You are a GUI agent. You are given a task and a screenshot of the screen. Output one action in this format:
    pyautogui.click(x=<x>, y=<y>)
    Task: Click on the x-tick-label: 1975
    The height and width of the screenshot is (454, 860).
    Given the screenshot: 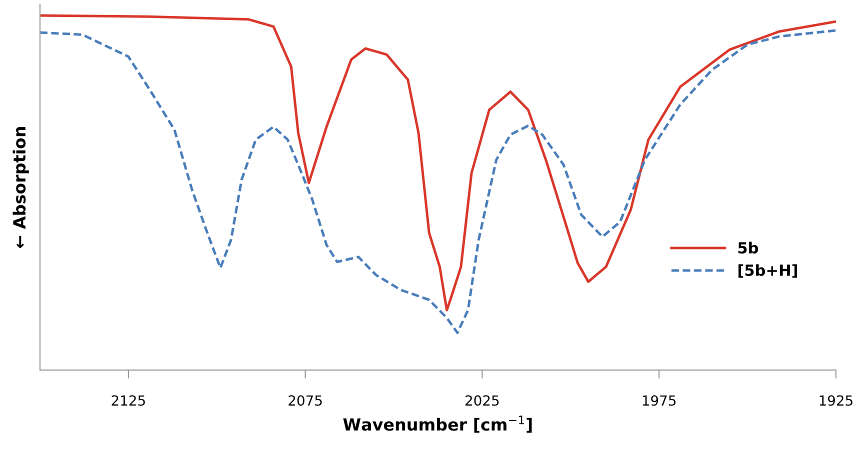 What is the action you would take?
    pyautogui.click(x=659, y=400)
    